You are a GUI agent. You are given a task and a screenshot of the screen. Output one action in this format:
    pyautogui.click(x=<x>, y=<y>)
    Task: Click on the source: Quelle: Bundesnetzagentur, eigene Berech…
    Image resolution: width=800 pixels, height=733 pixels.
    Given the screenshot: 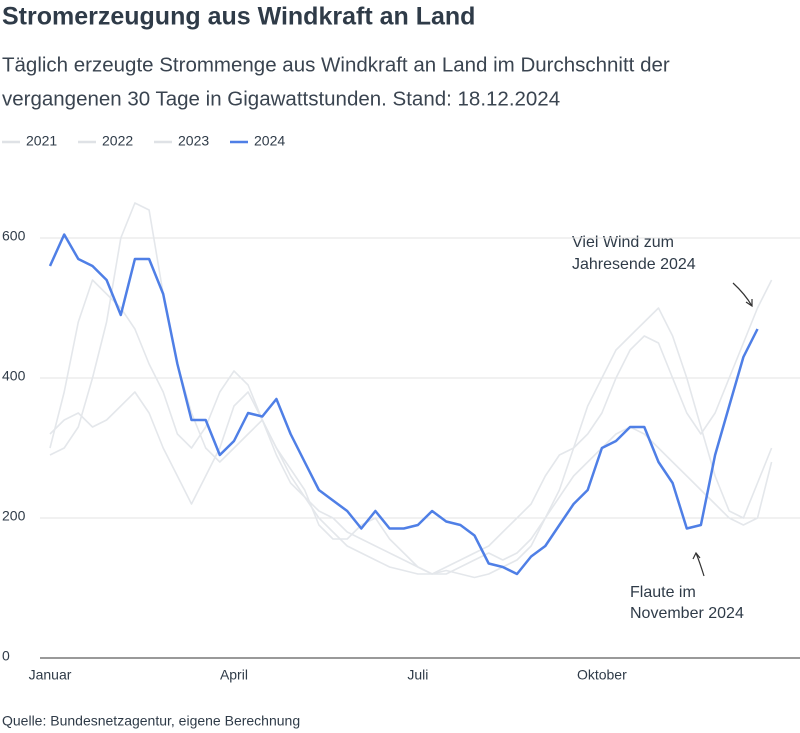 What is the action you would take?
    pyautogui.click(x=151, y=721)
    